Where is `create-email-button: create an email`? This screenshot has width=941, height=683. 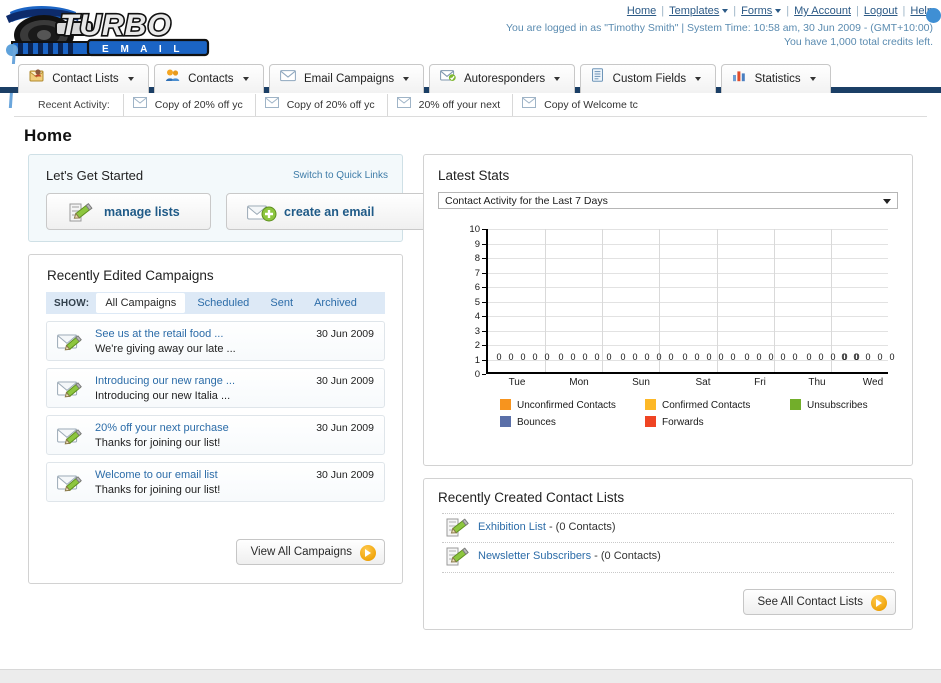
create-email-button: create an email is located at coordinates (326, 211).